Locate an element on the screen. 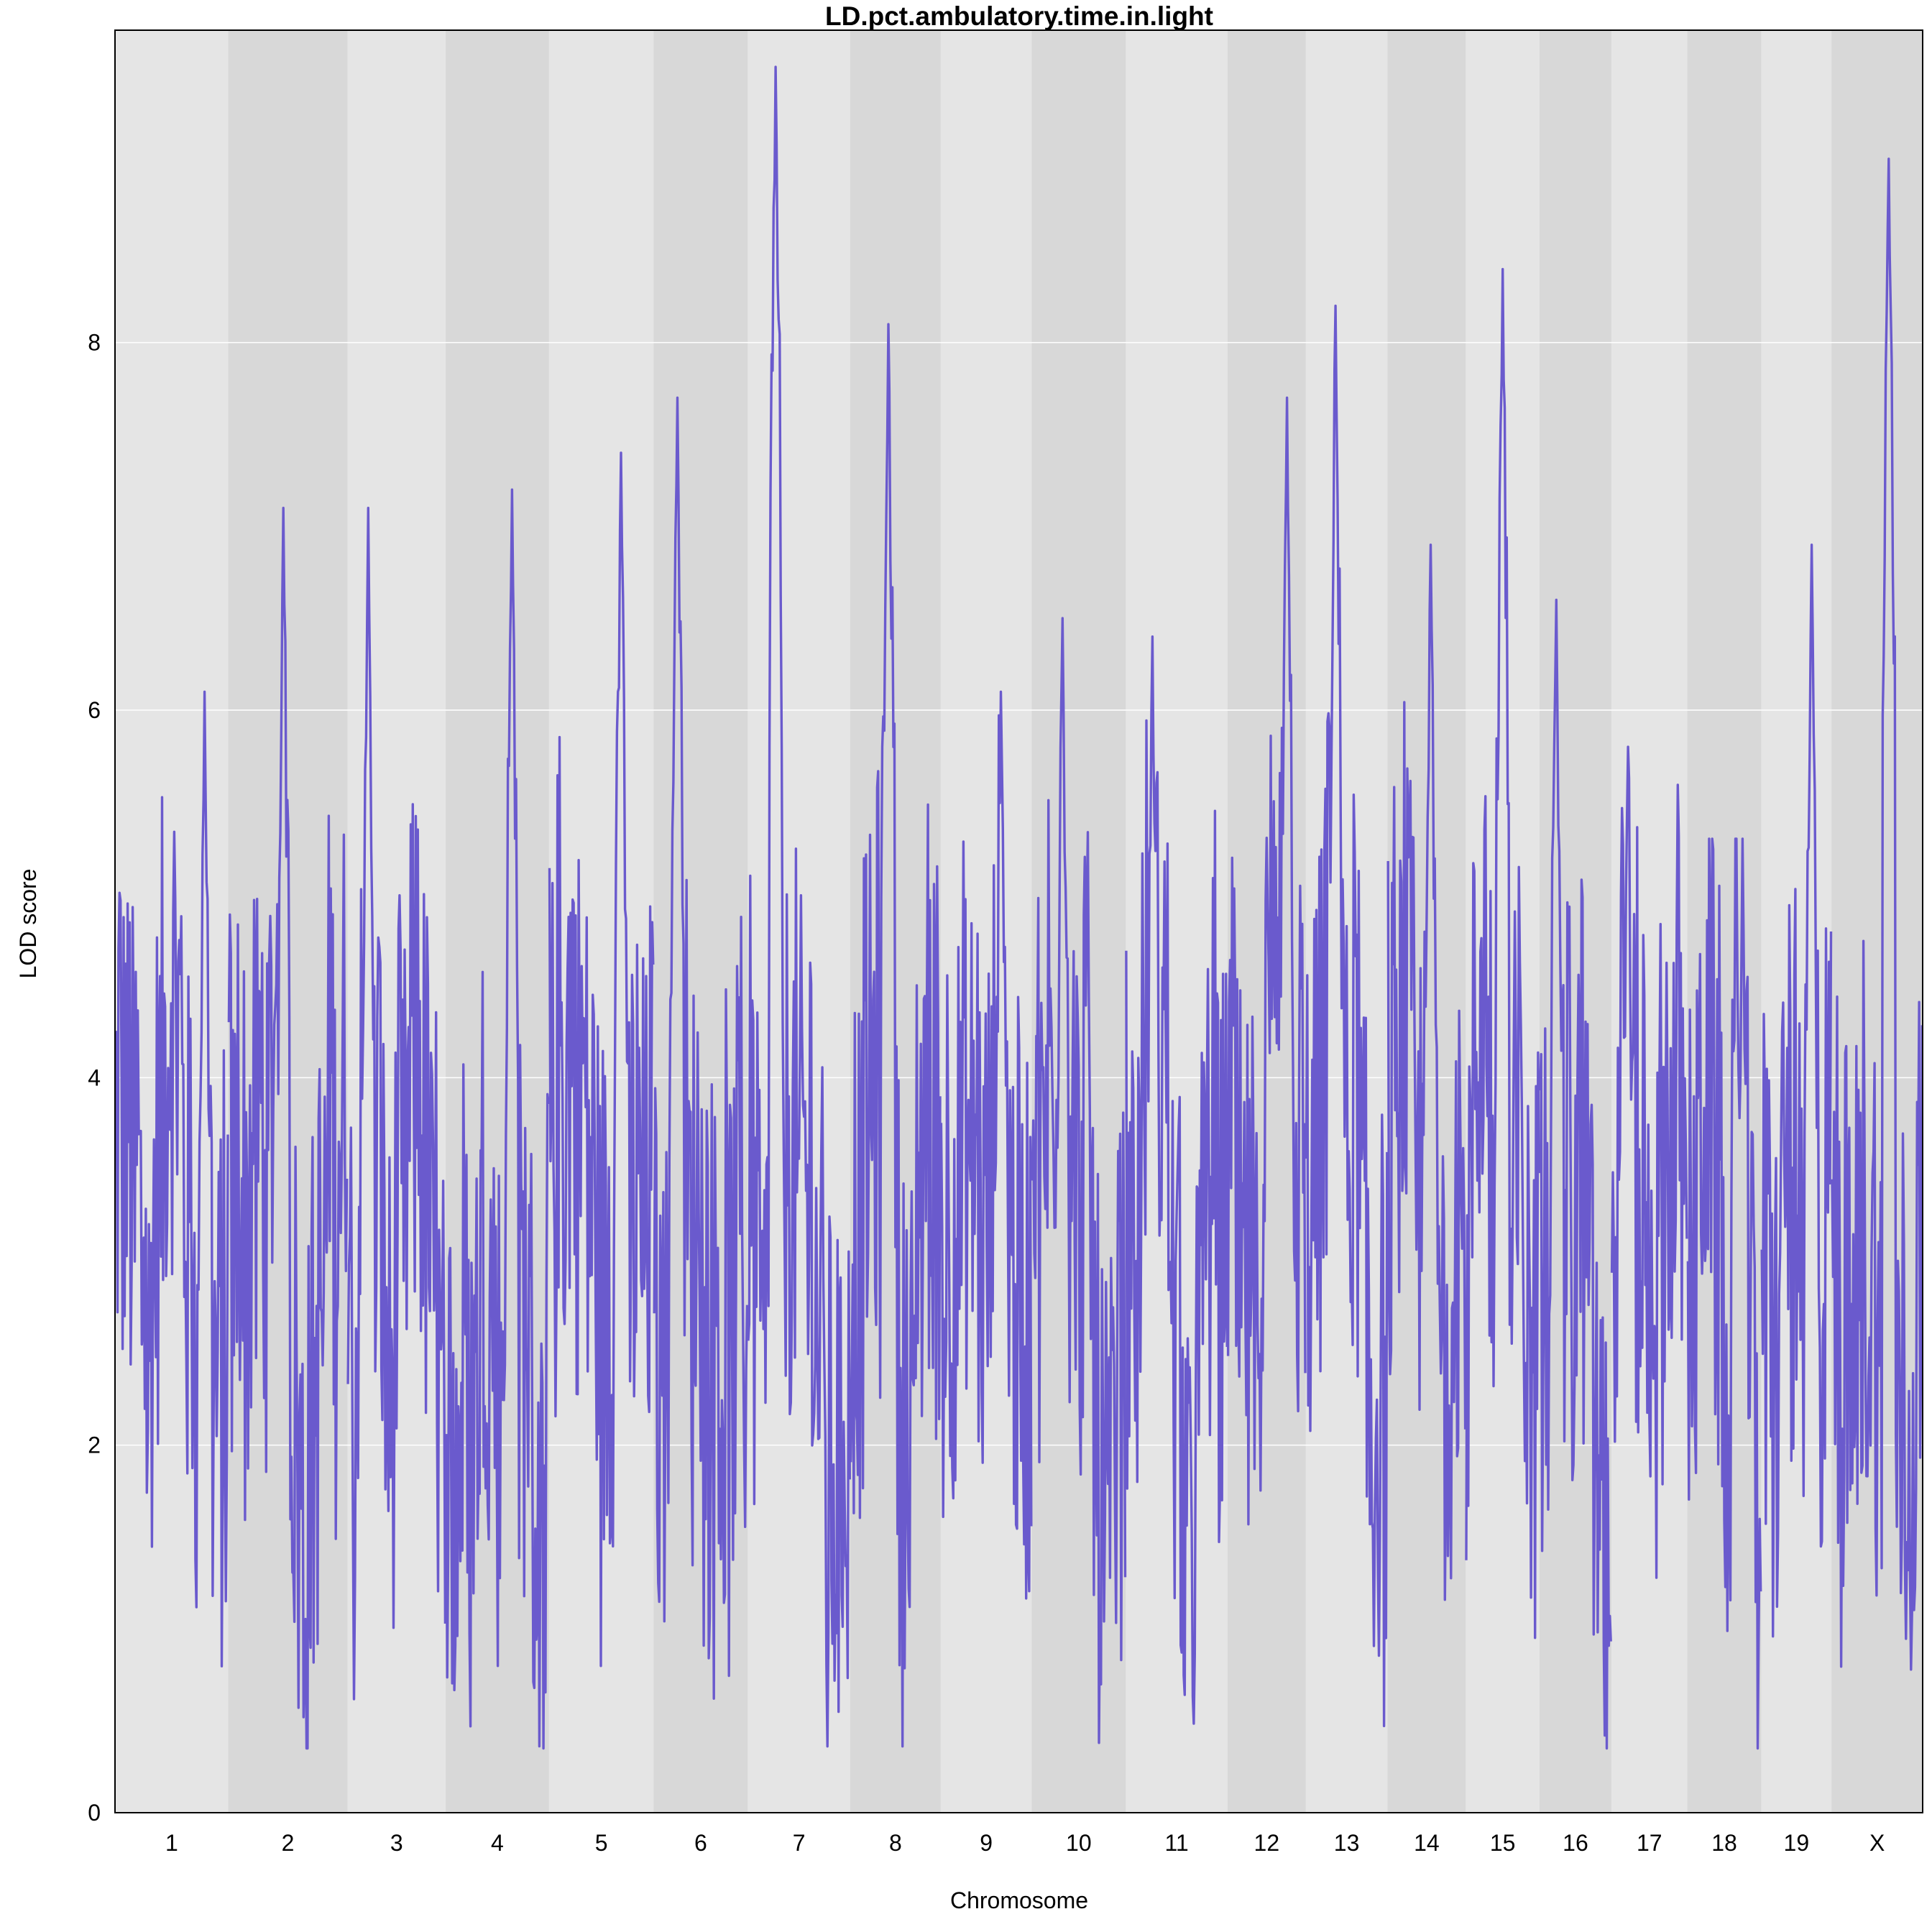  x-tick-label-13: 13 is located at coordinates (1347, 1843).